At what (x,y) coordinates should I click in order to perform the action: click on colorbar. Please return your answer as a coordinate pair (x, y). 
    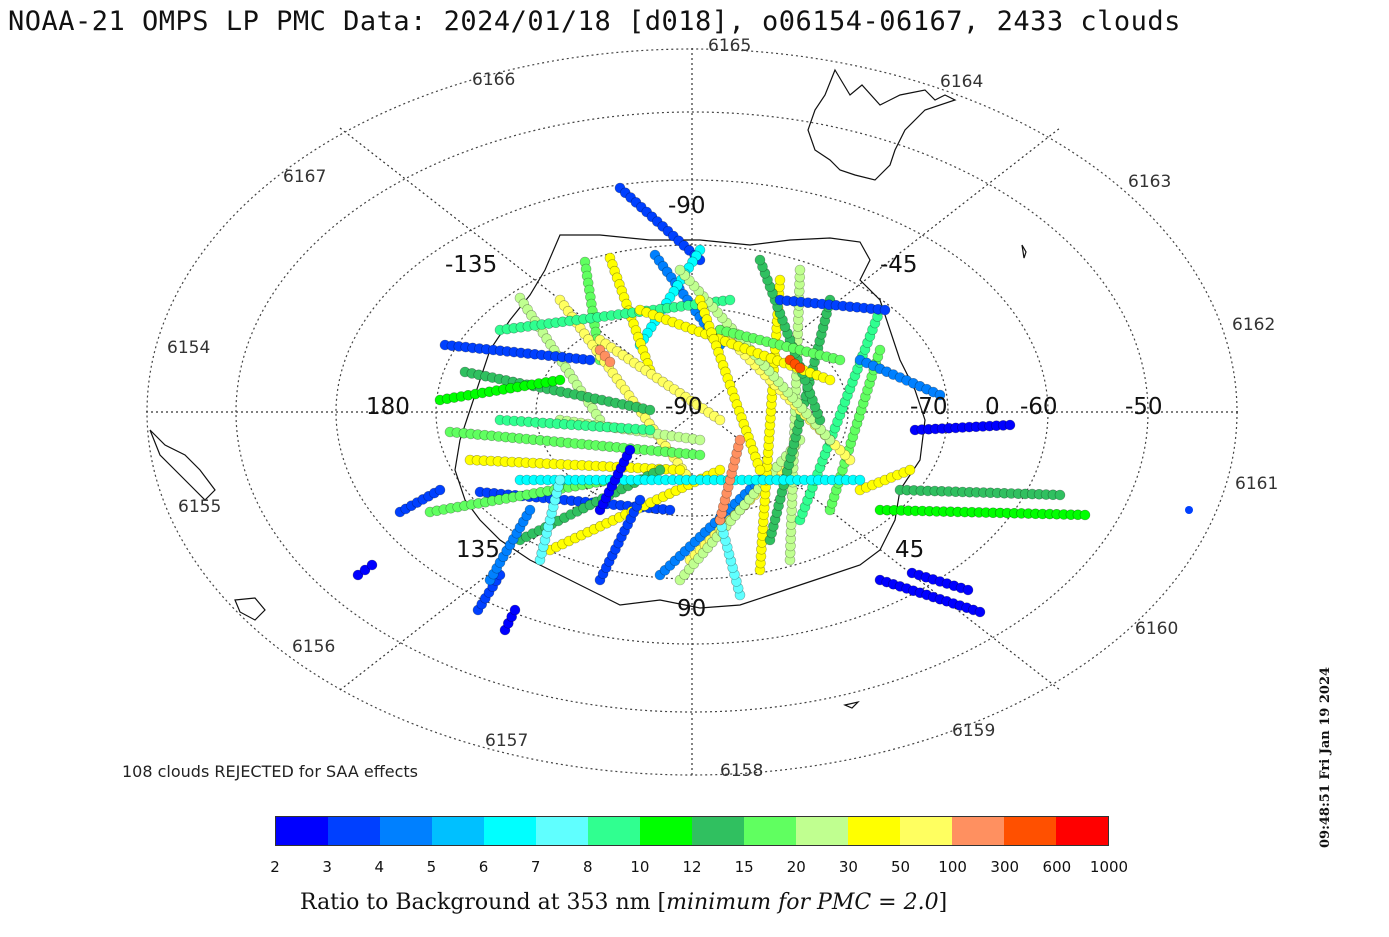
    Looking at the image, I should click on (692, 831).